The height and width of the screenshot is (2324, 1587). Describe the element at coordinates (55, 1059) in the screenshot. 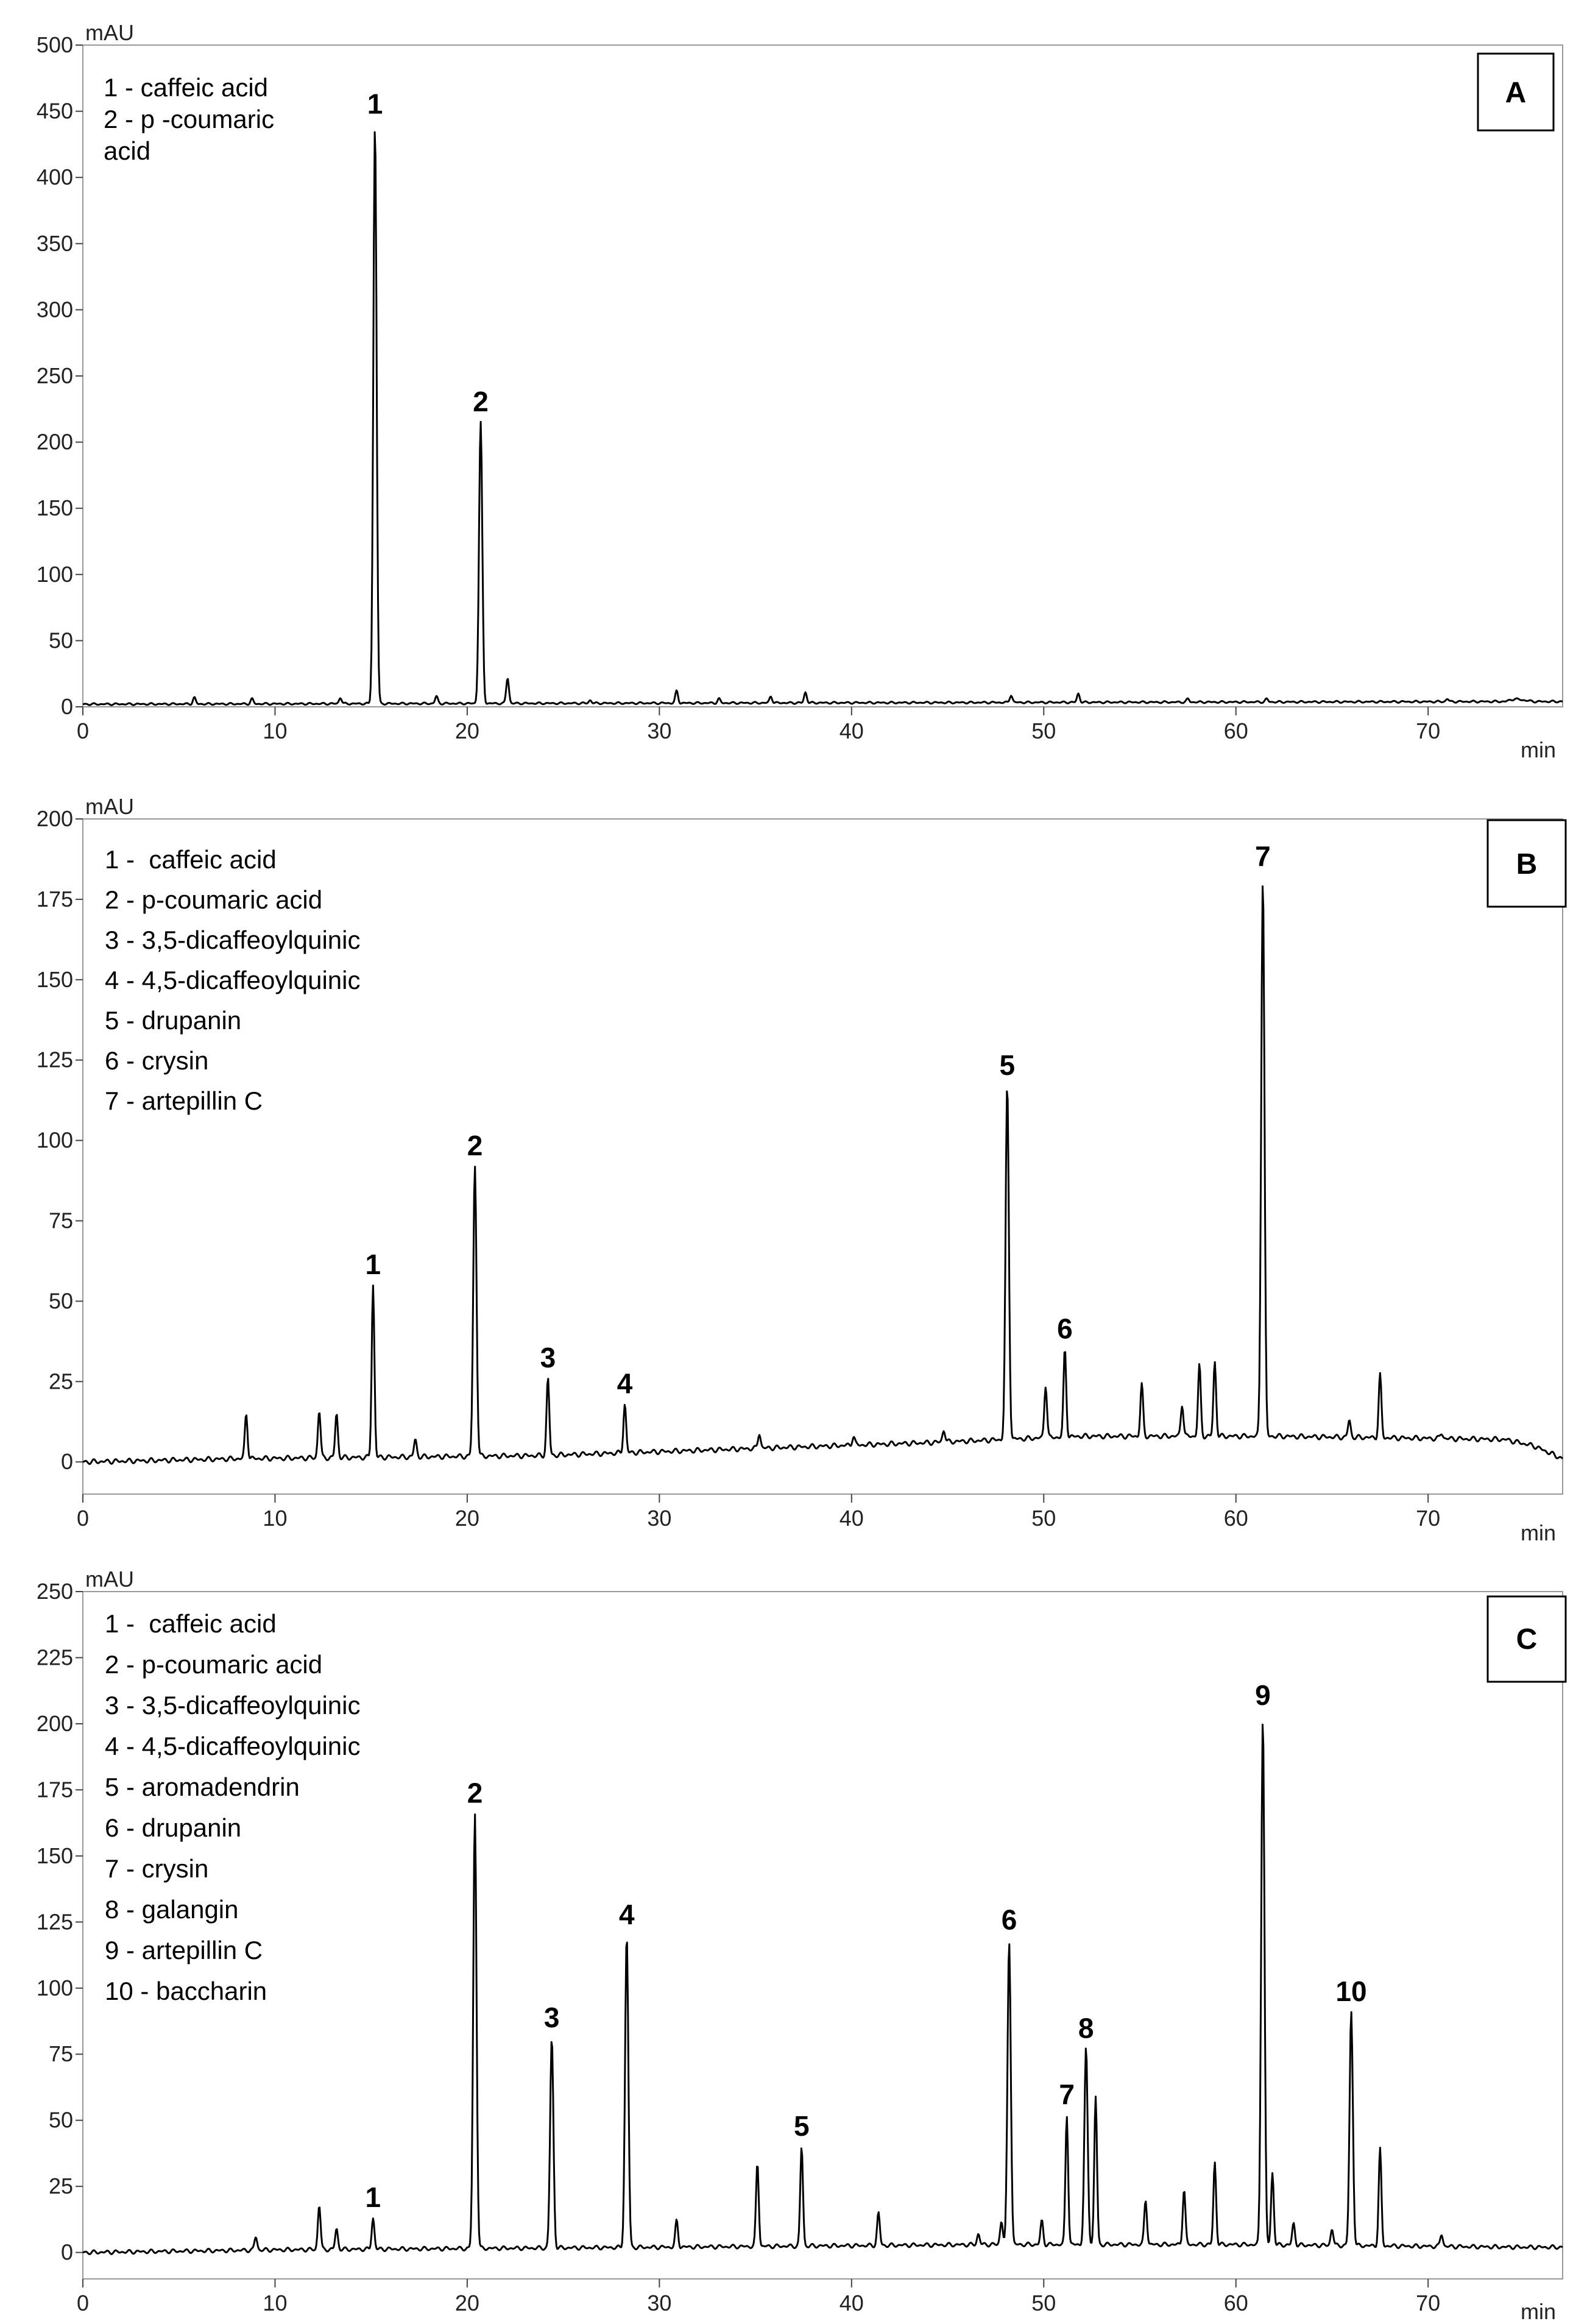

I see `y-tick-label: 125` at that location.